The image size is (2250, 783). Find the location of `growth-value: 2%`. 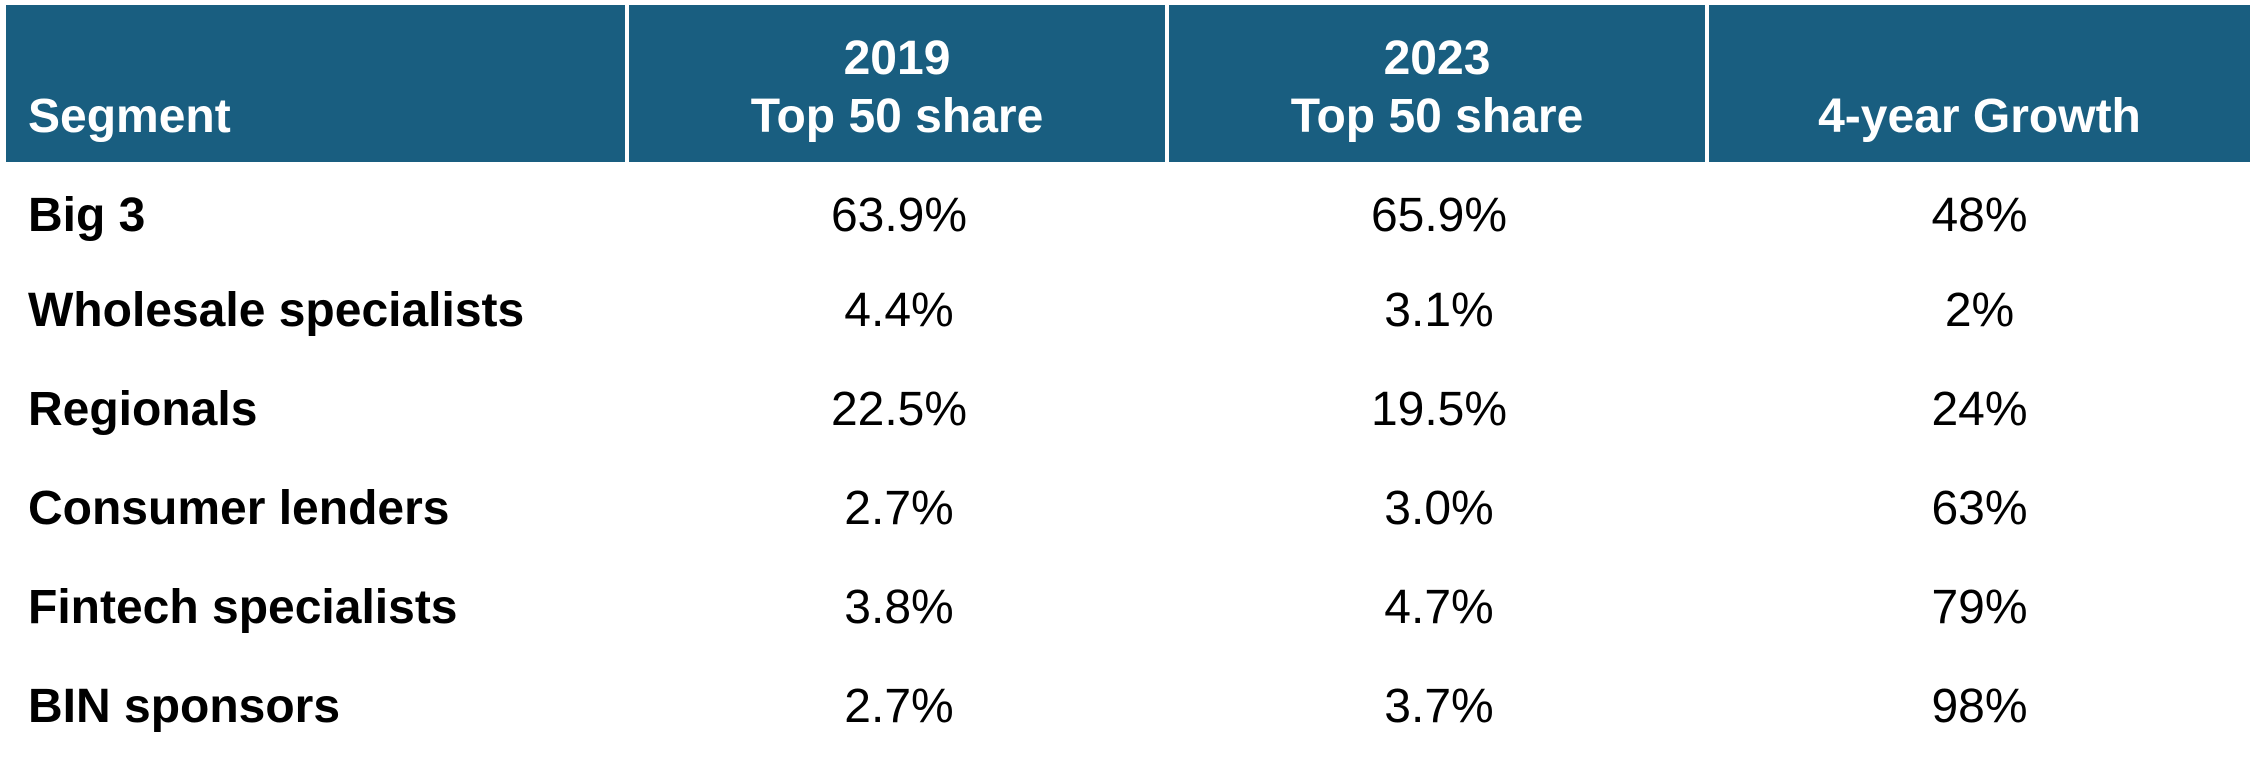

growth-value: 2% is located at coordinates (1979, 310).